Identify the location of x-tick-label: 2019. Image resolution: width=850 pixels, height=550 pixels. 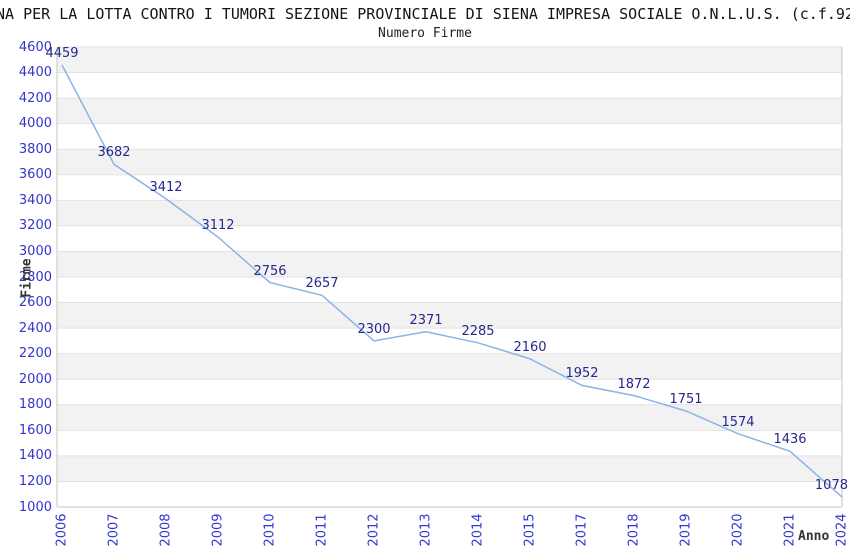
(686, 530).